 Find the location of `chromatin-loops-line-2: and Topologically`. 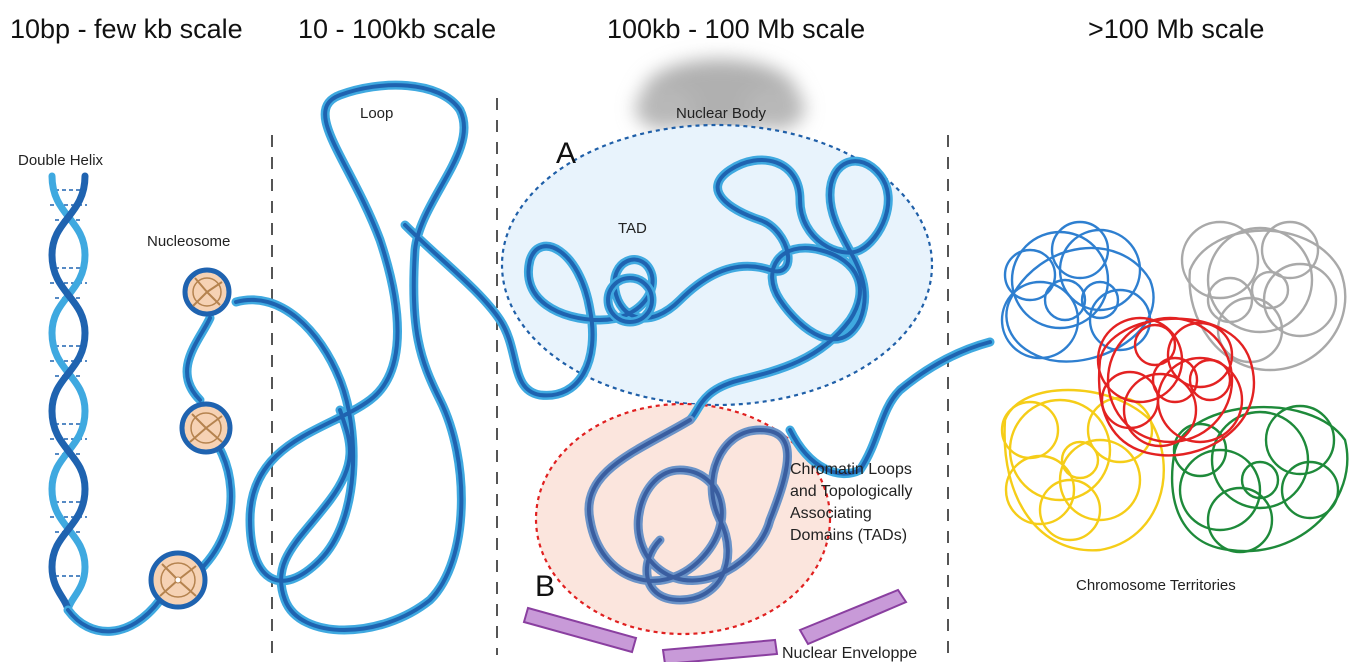

chromatin-loops-line-2: and Topologically is located at coordinates (851, 491).